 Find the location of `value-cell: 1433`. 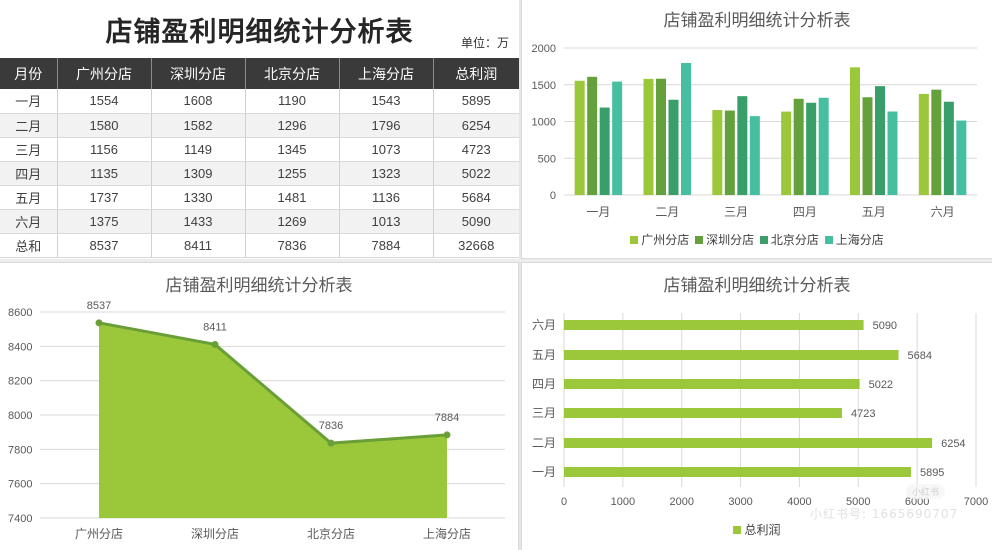

value-cell: 1433 is located at coordinates (198, 221).